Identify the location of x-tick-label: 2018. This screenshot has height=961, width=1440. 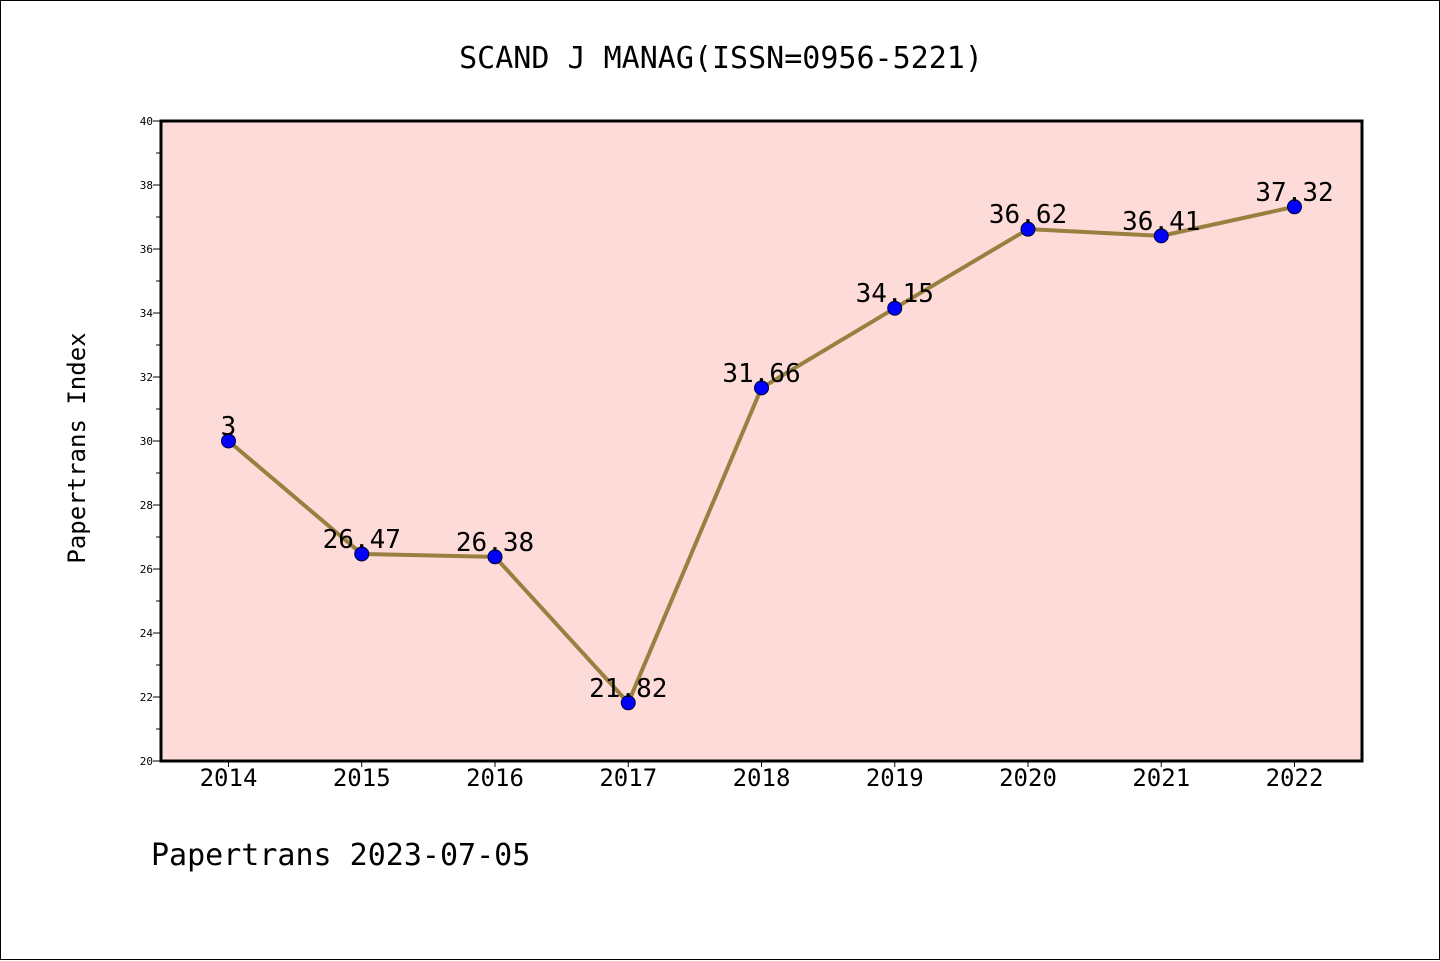
(762, 778).